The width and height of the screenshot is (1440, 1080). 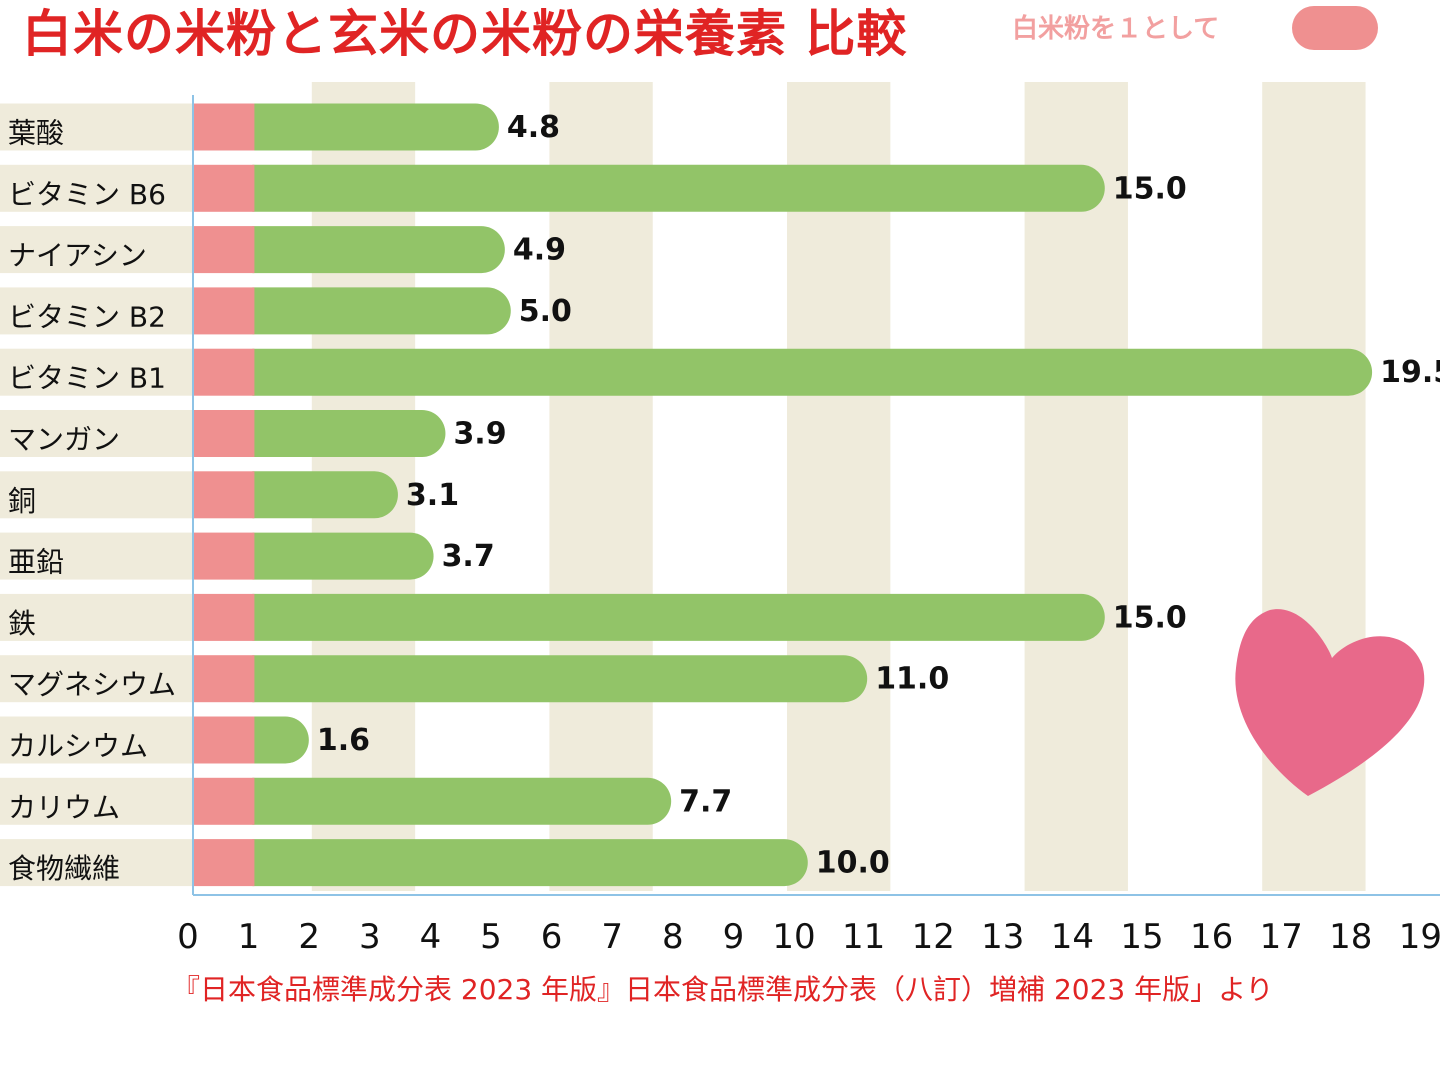 What do you see at coordinates (479, 434) in the screenshot?
I see `data-label: 3.9` at bounding box center [479, 434].